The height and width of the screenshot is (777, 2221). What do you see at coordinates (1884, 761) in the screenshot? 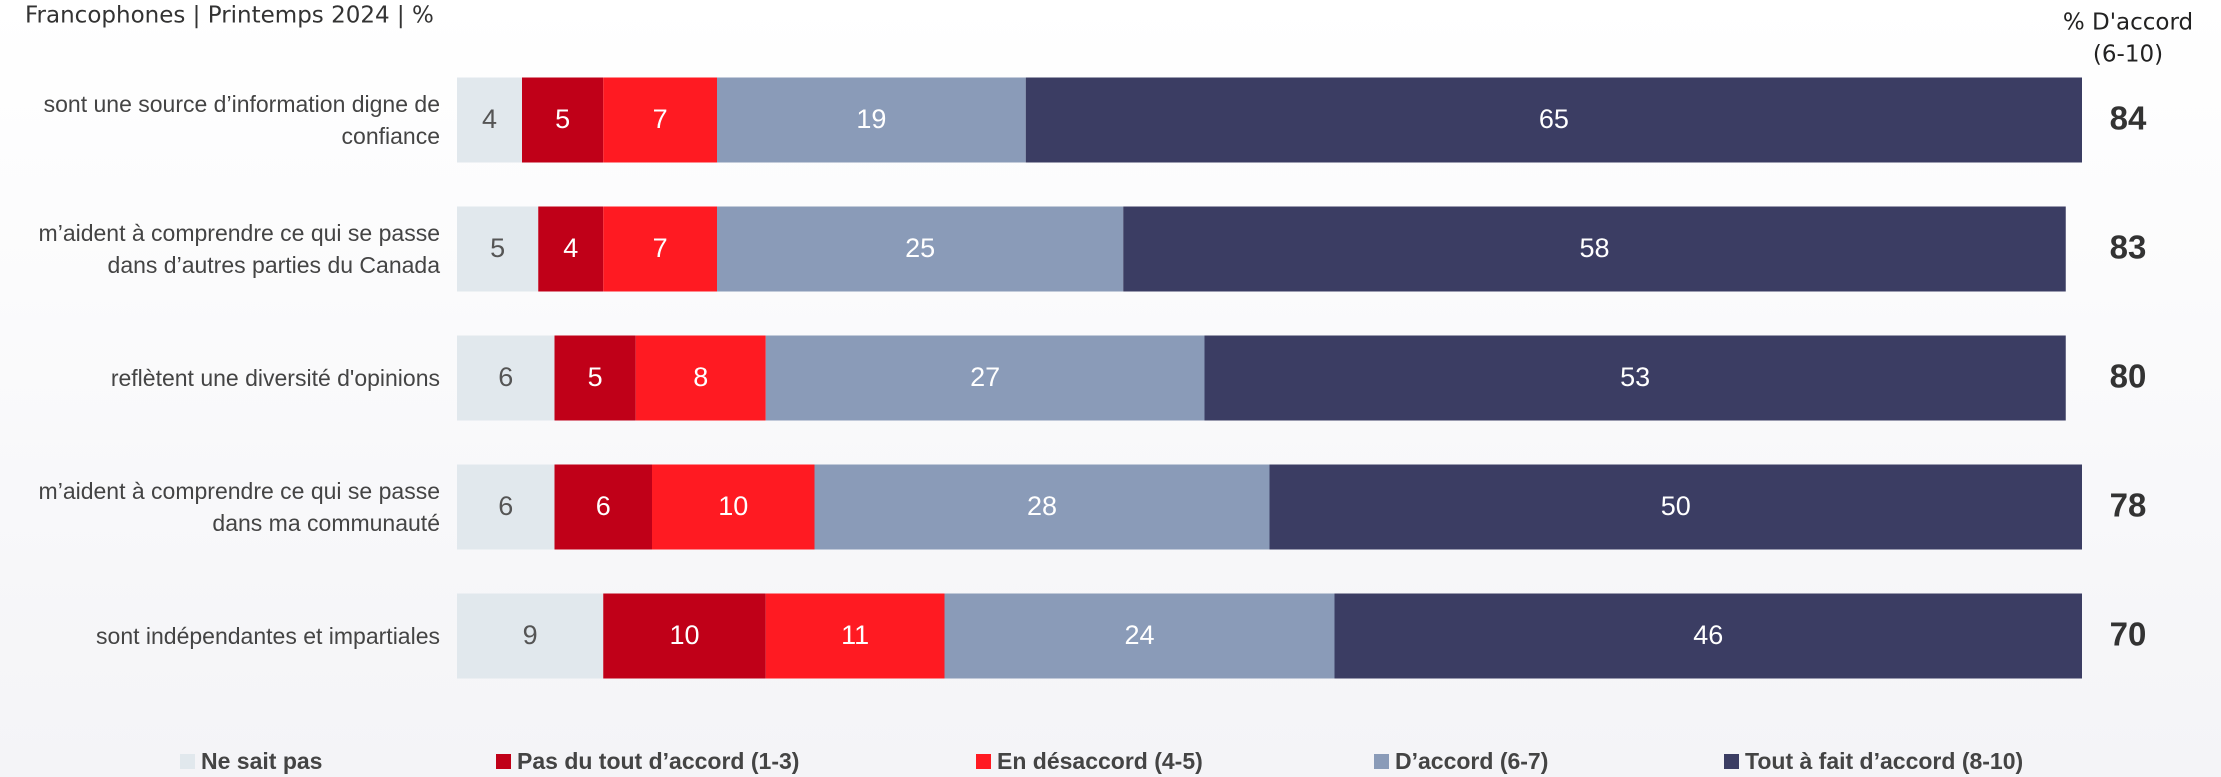
I see `legend-label: Tout à fait d’accord (8-10)` at bounding box center [1884, 761].